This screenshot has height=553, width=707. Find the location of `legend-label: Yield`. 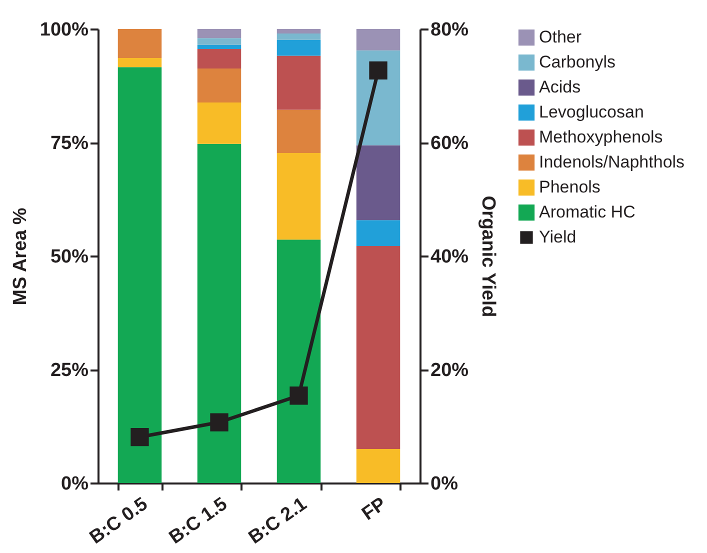

legend-label: Yield is located at coordinates (557, 237).